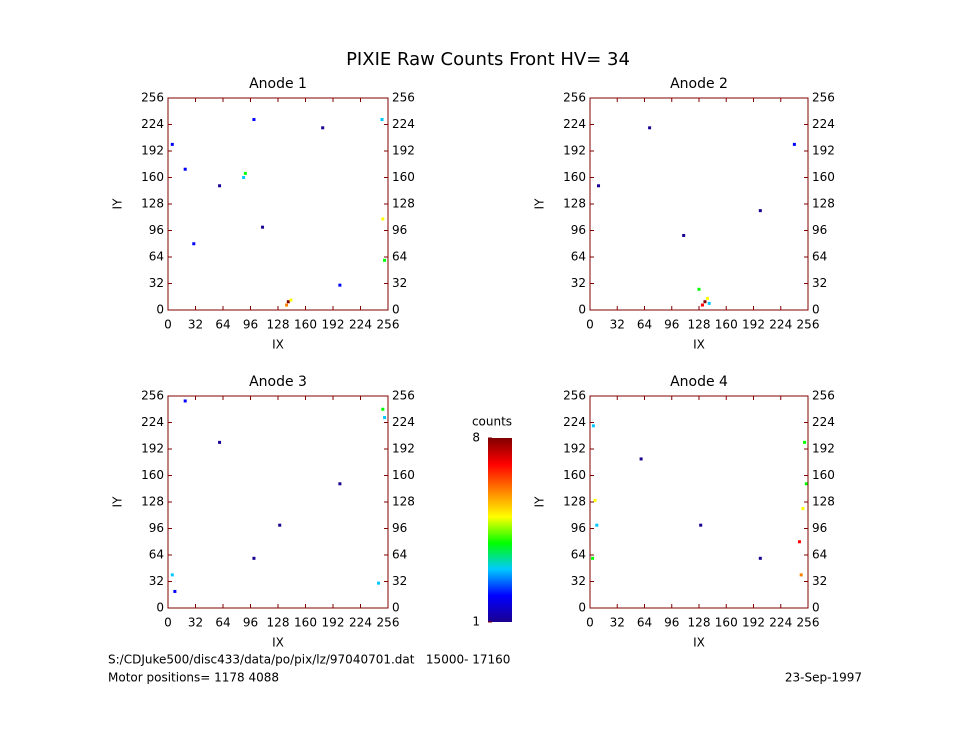 The height and width of the screenshot is (754, 976). I want to click on x-tick-label: 256, so click(388, 325).